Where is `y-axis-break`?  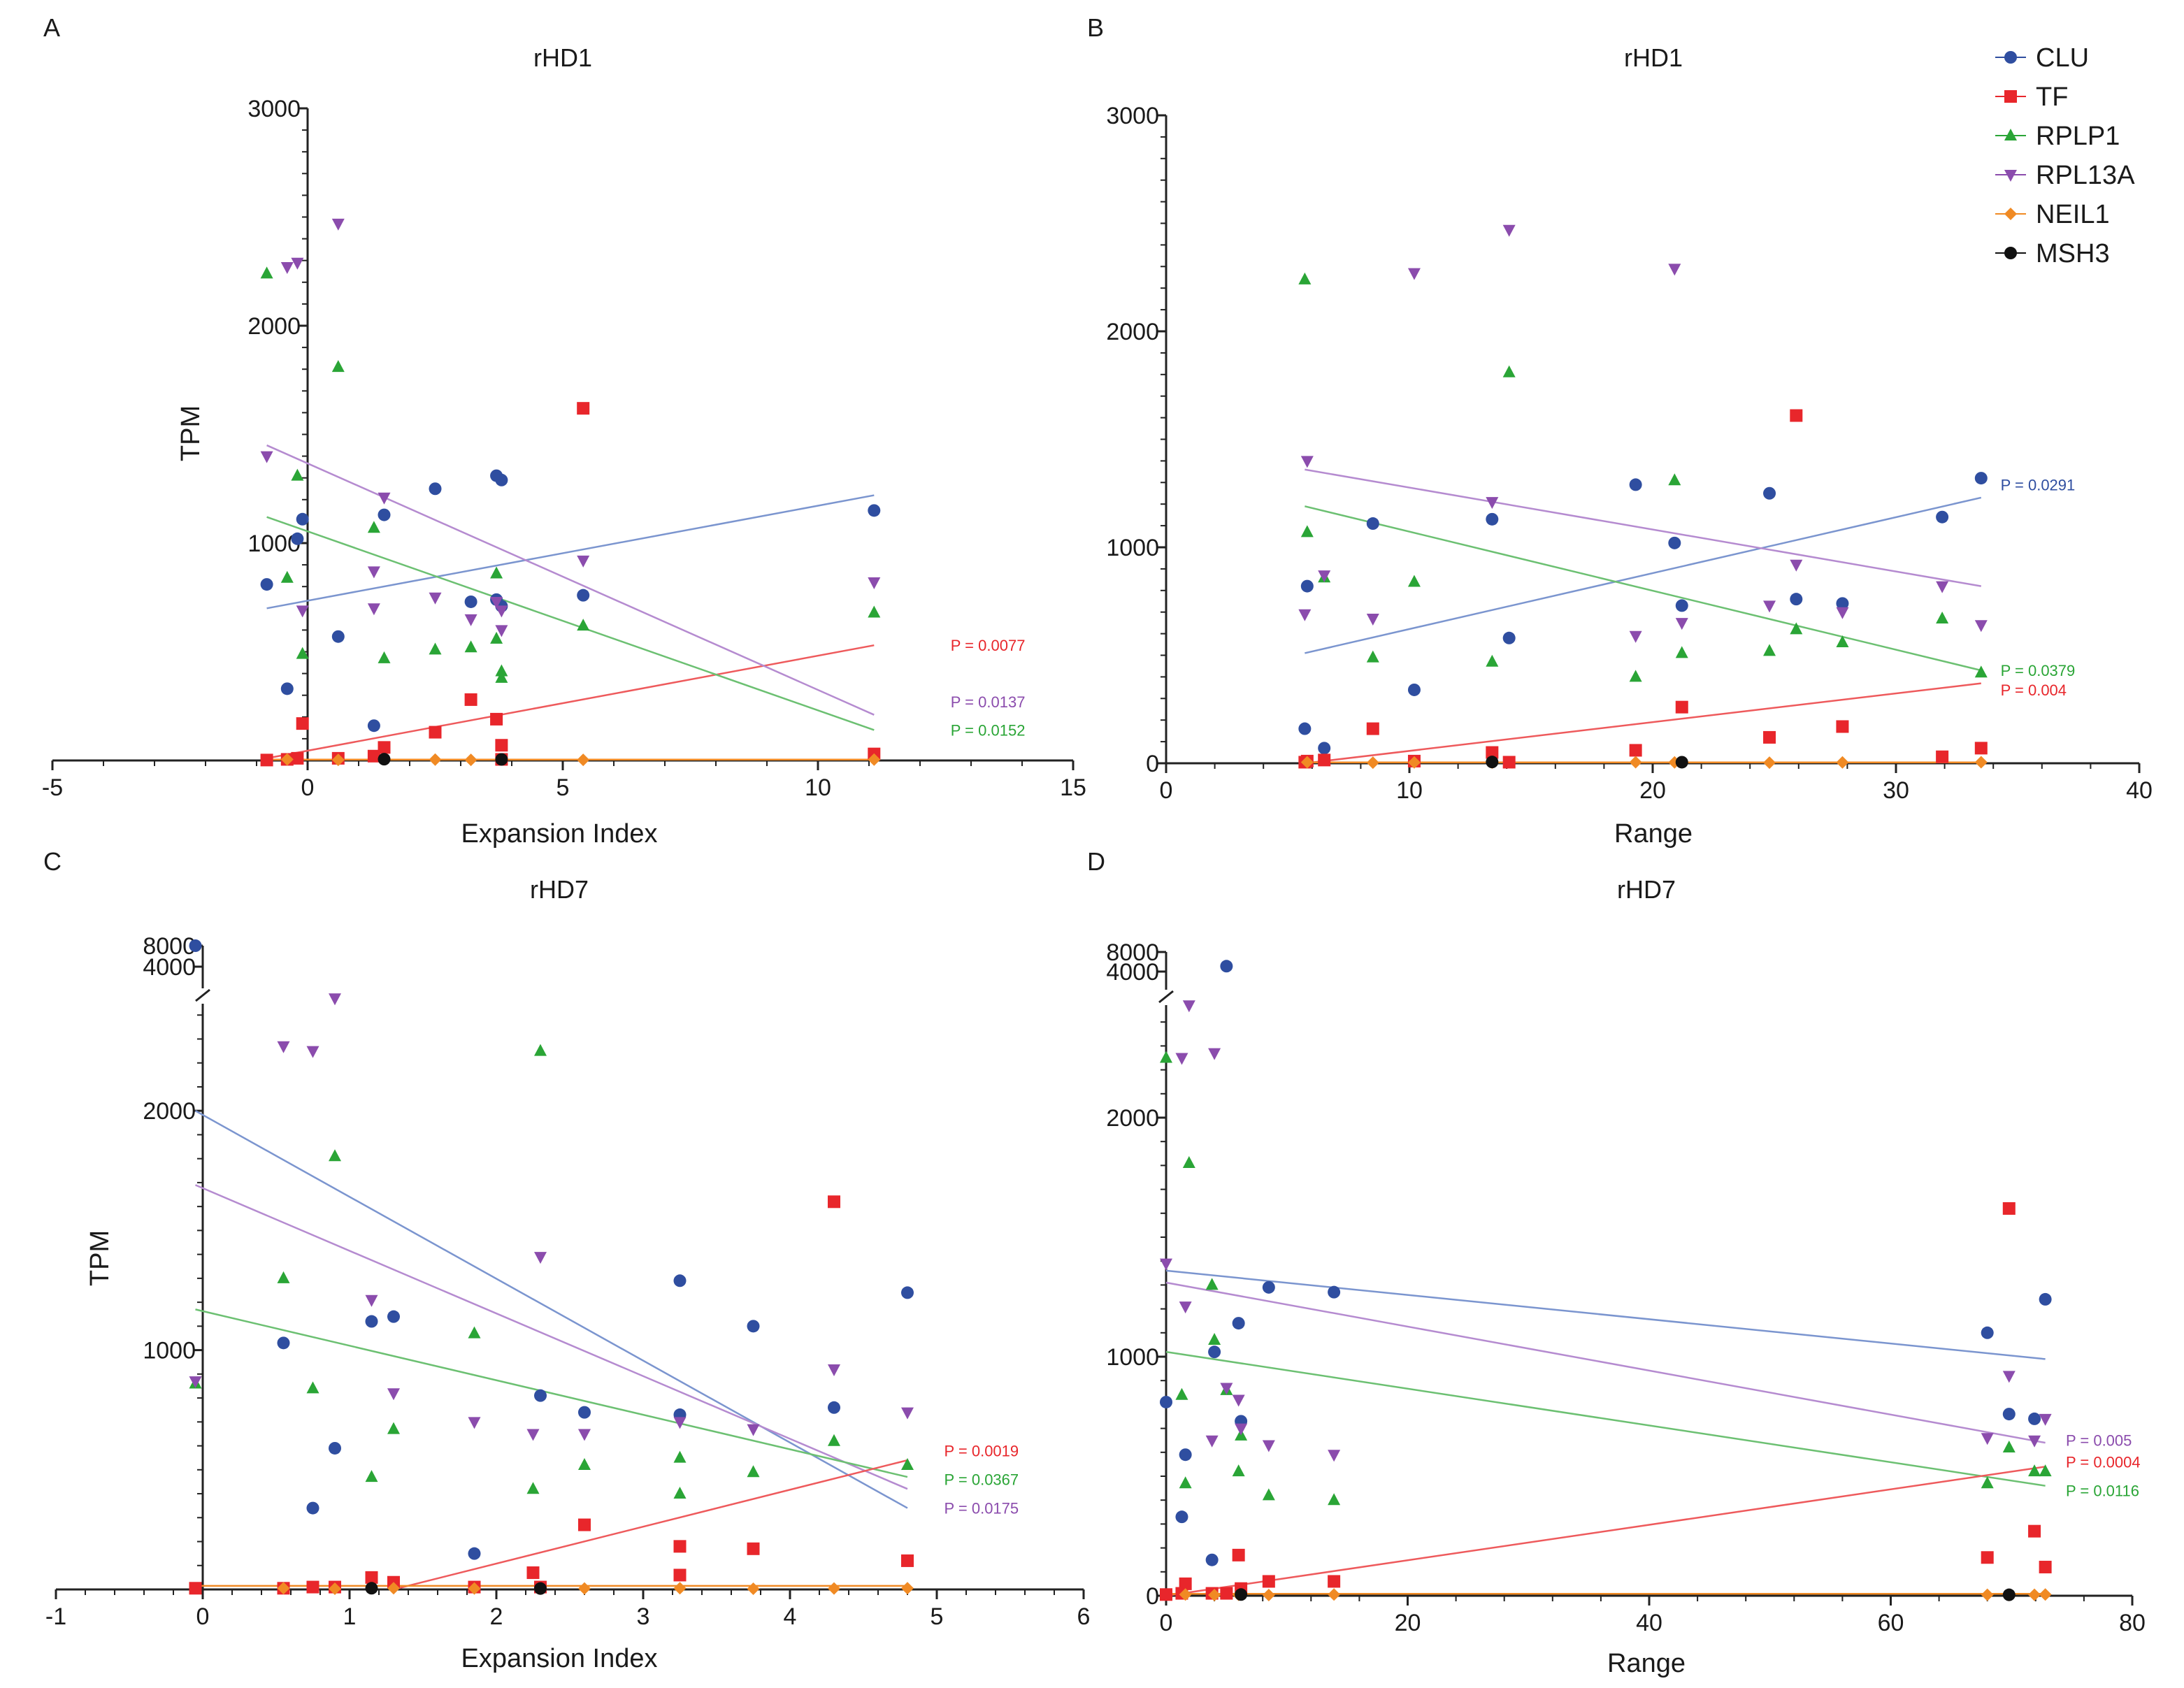 y-axis-break is located at coordinates (1166, 997).